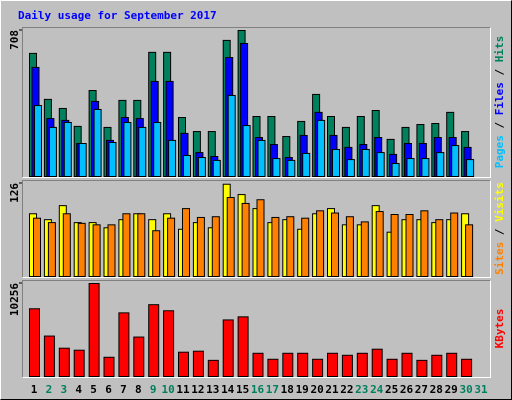 The image size is (512, 400). I want to click on x-tick-label: 14, so click(228, 389).